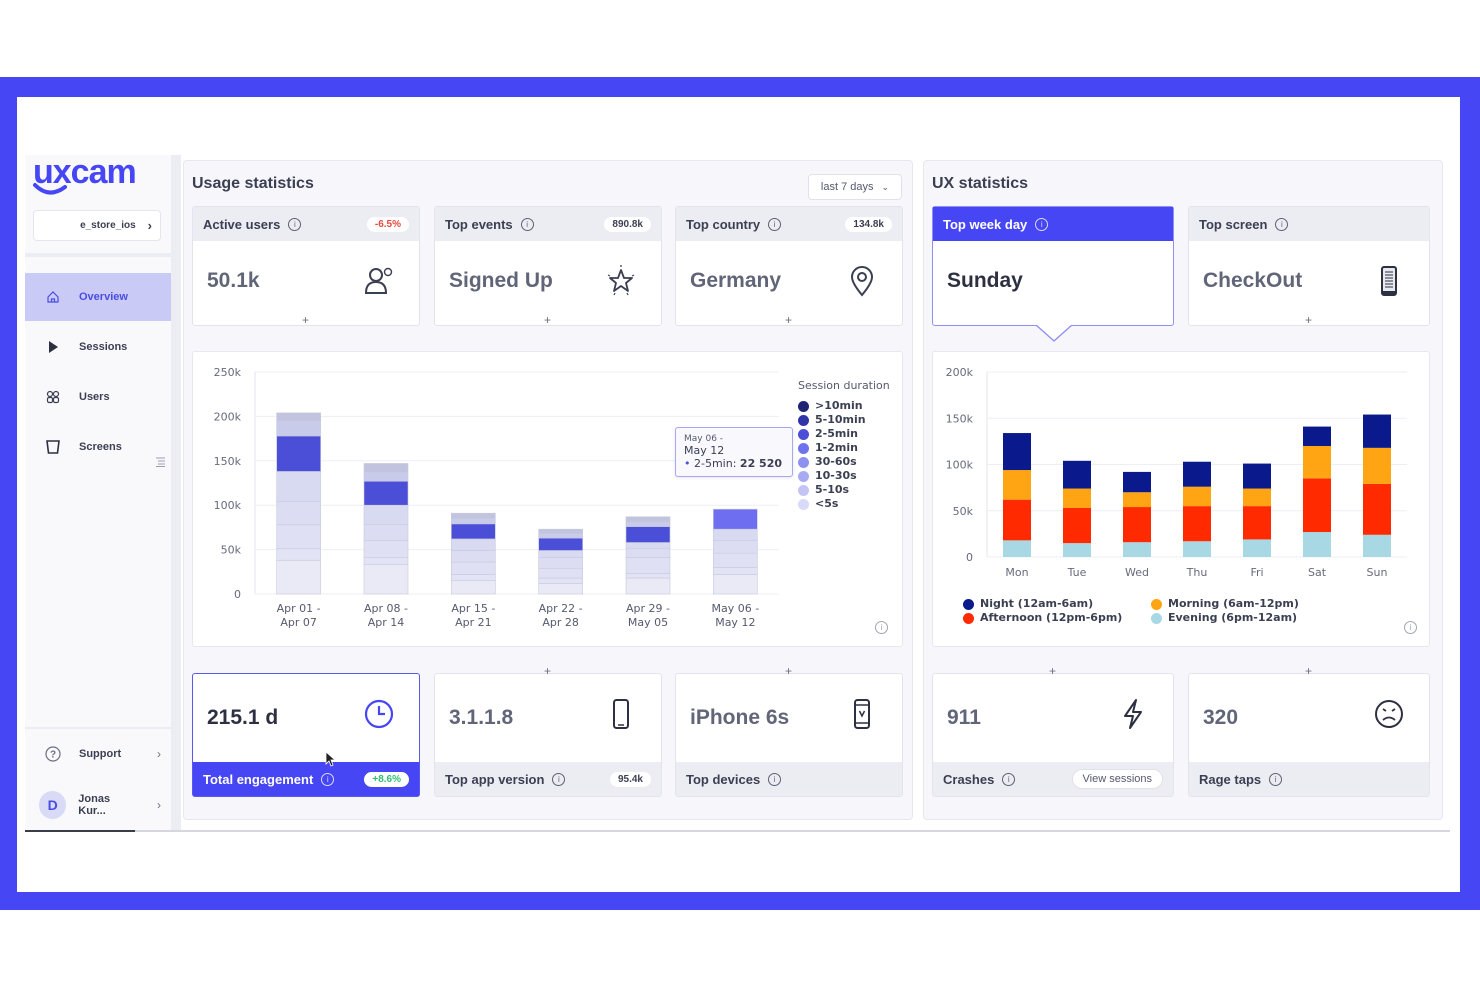 This screenshot has height=987, width=1480. What do you see at coordinates (548, 730) in the screenshot?
I see `top-app-version-card: + 3.1.1.8 Top app version i 95.4k` at bounding box center [548, 730].